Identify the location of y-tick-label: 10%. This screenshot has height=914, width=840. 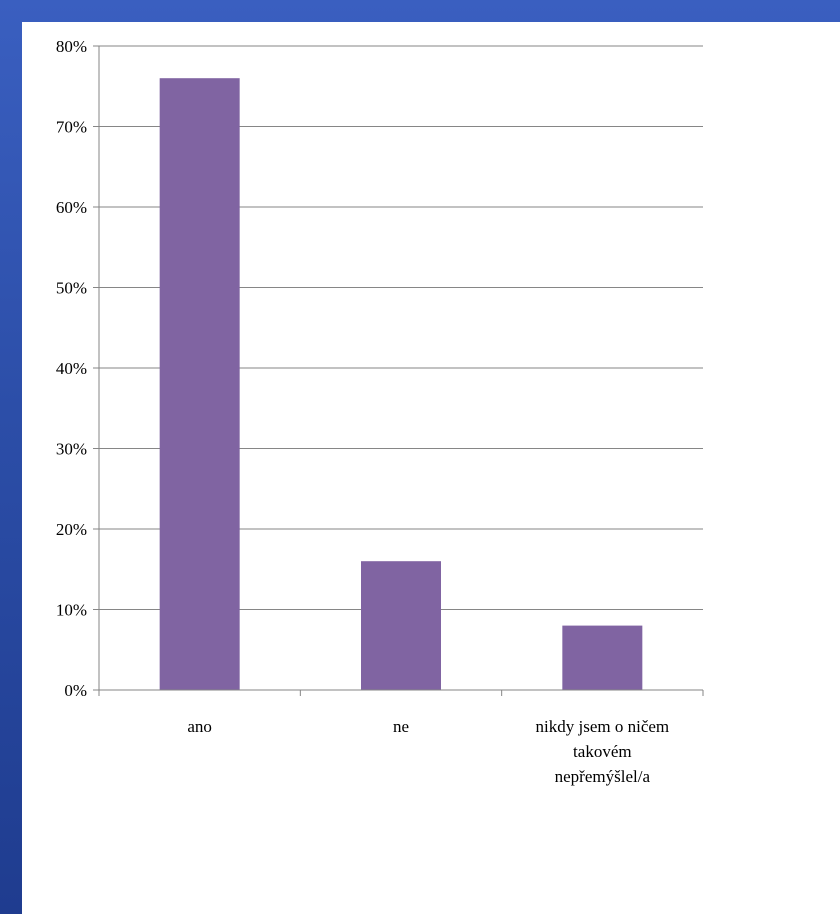
(71, 610).